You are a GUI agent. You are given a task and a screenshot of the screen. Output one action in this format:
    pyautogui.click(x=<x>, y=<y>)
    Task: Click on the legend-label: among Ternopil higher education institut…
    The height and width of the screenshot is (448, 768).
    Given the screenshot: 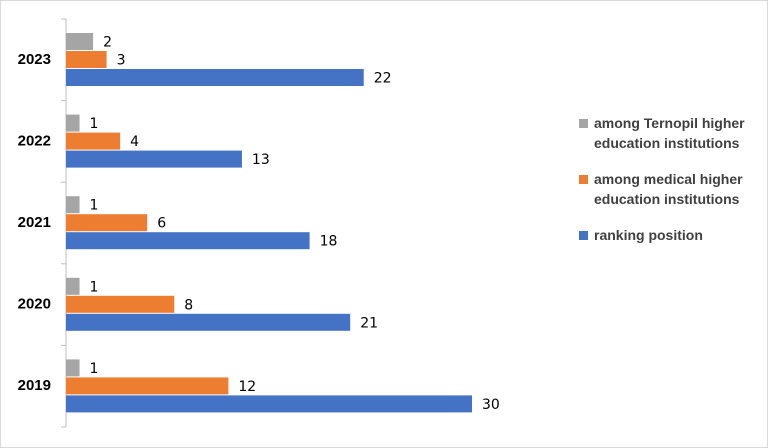 What is the action you would take?
    pyautogui.click(x=669, y=133)
    